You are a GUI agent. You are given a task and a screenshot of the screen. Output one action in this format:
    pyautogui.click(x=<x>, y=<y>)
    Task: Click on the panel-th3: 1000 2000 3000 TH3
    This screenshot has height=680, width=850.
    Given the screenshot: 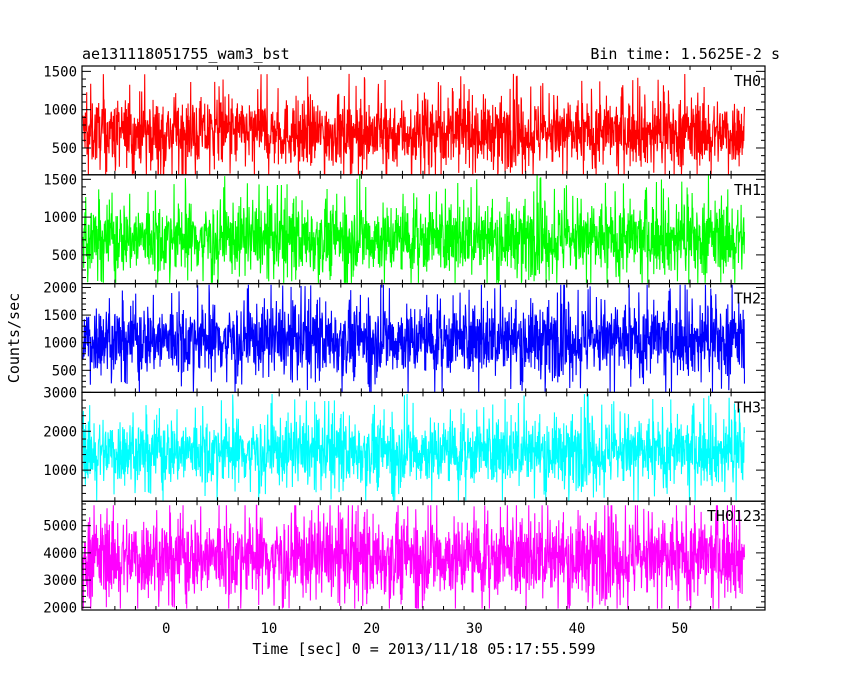 What is the action you would take?
    pyautogui.click(x=404, y=443)
    